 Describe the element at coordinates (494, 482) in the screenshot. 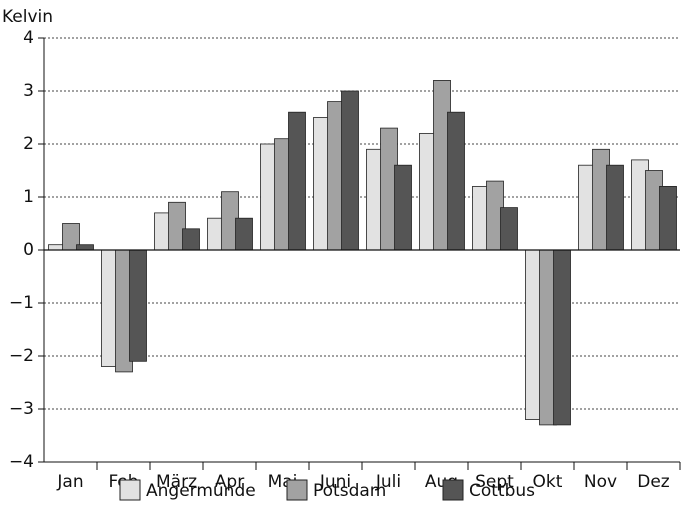

I see `x-tick-label: Sept` at that location.